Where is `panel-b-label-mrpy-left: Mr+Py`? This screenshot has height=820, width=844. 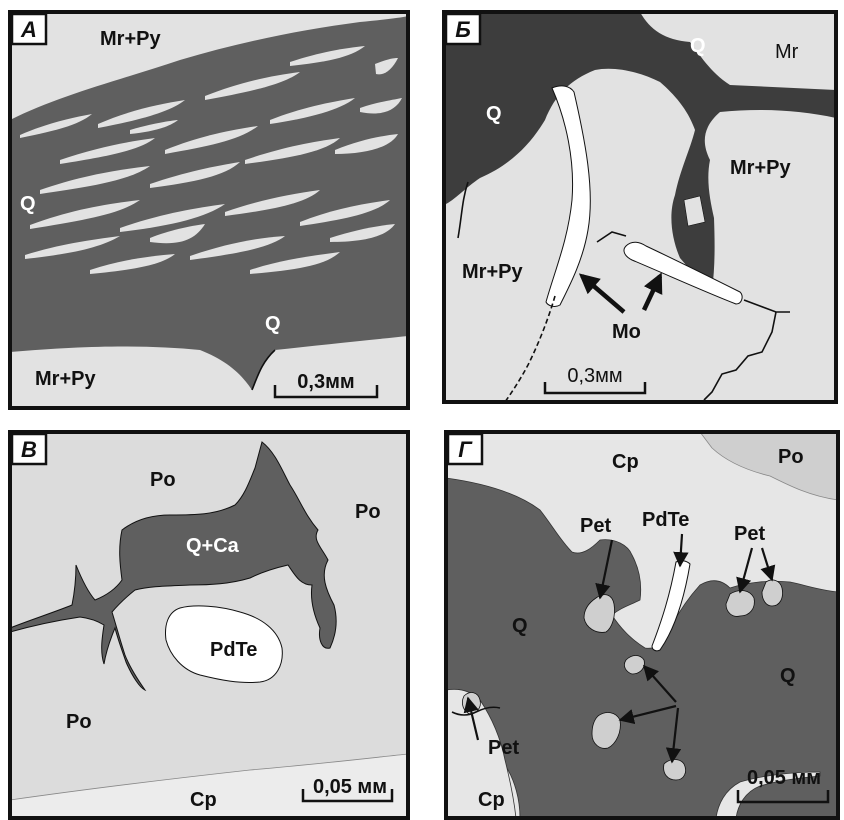 panel-b-label-mrpy-left: Mr+Py is located at coordinates (492, 272).